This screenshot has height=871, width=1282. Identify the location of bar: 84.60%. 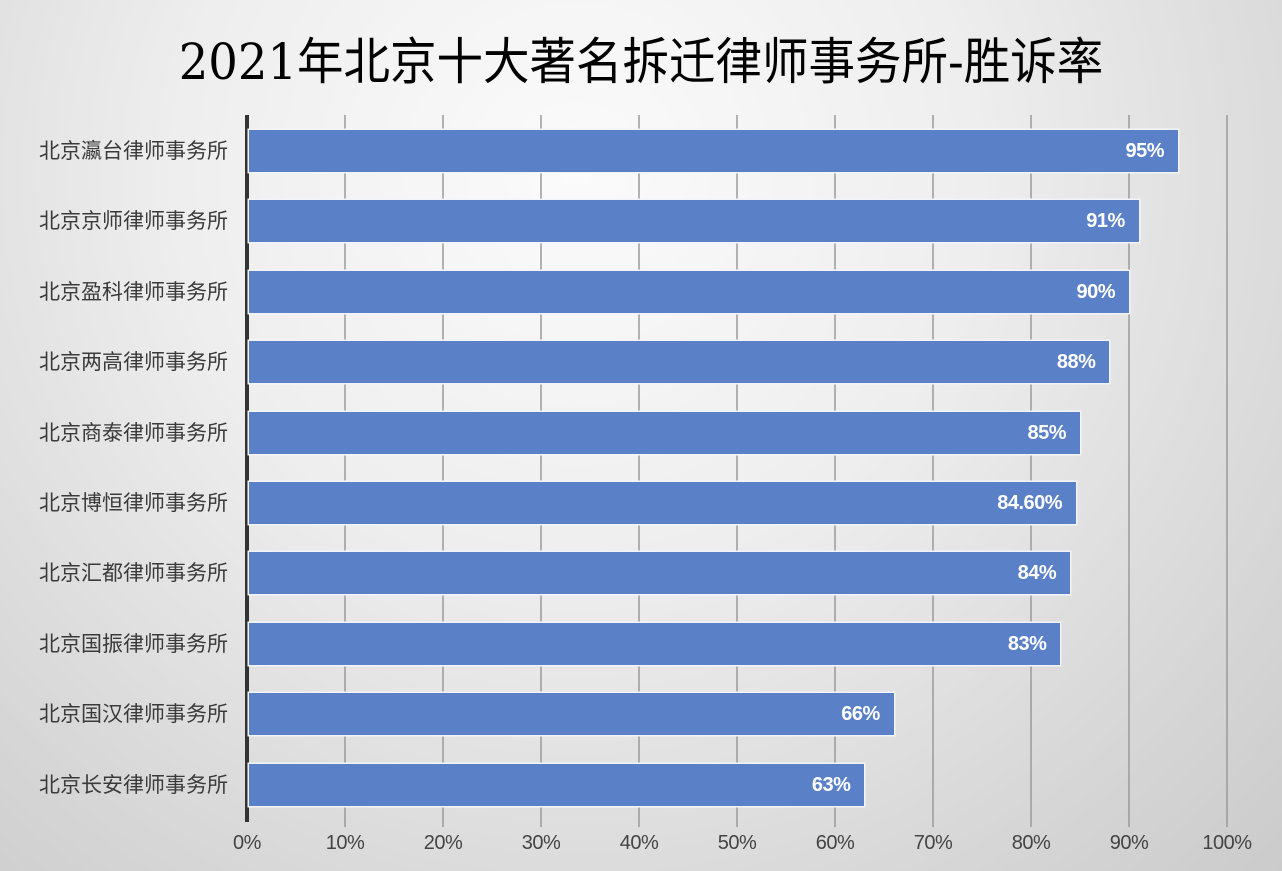
(663, 503).